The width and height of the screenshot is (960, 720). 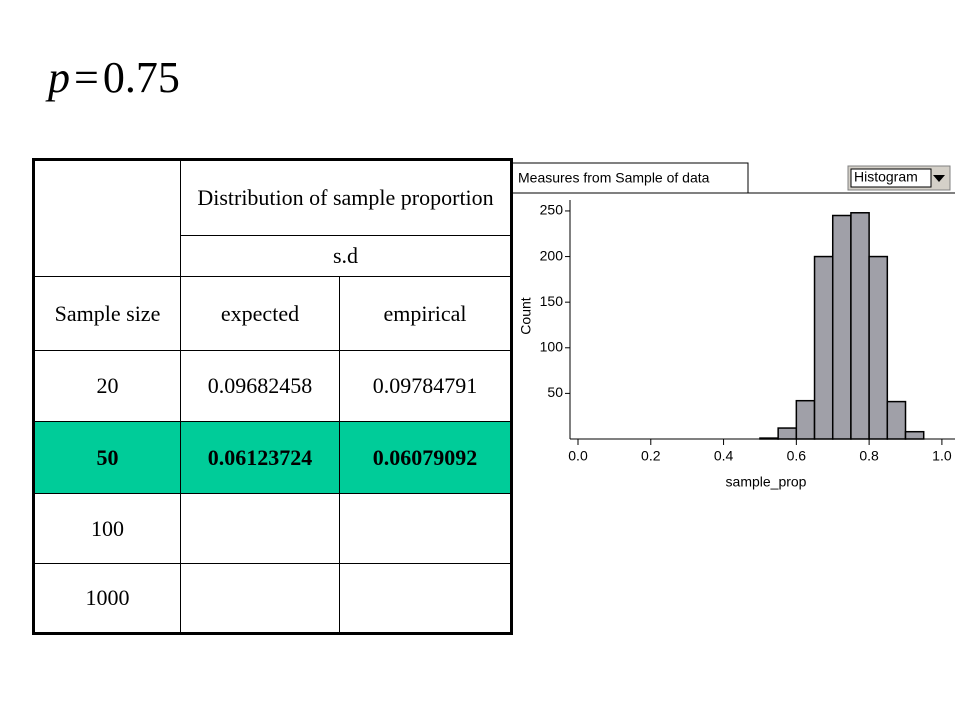 I want to click on group-header: Distribution of sample proportion, so click(x=346, y=197).